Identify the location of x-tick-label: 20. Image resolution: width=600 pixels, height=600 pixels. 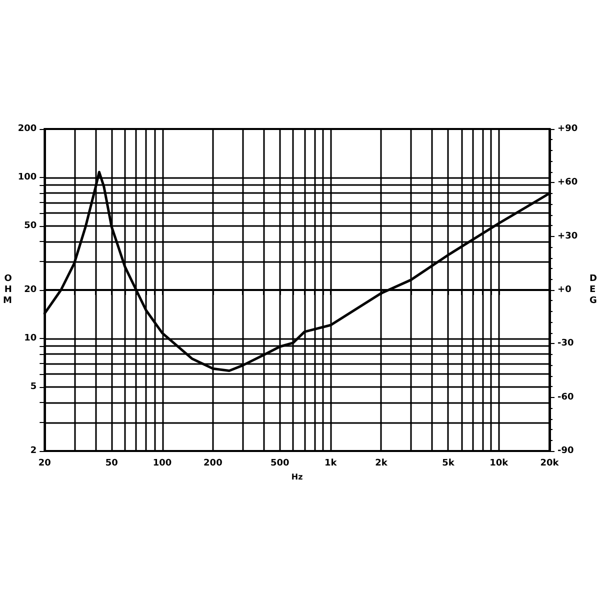
(44, 463).